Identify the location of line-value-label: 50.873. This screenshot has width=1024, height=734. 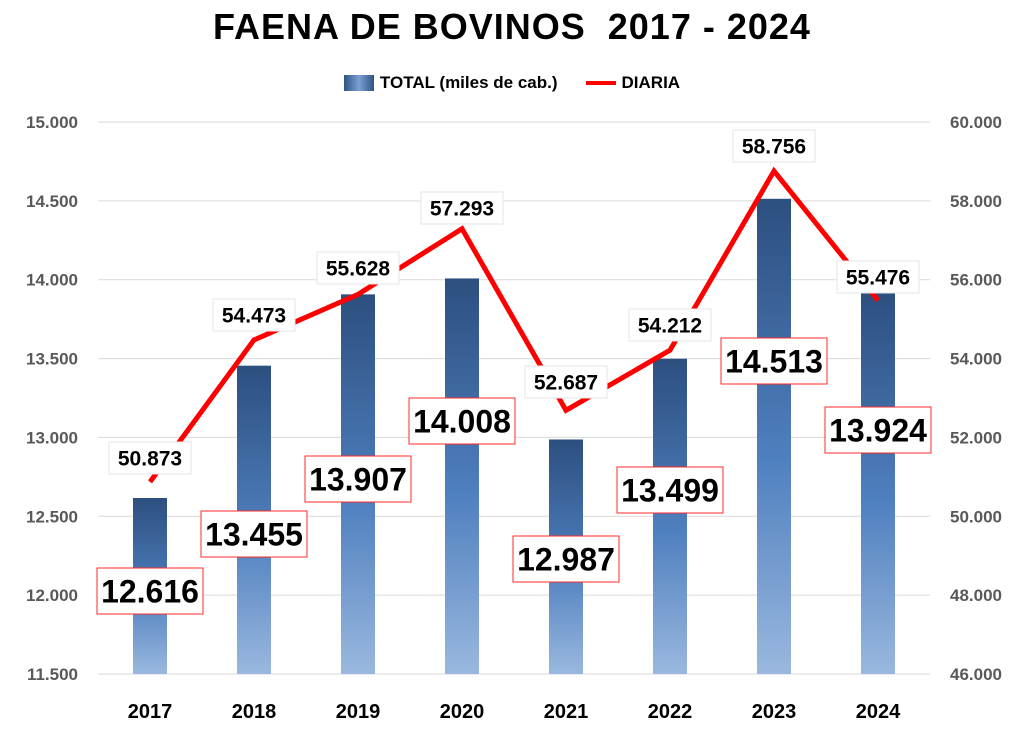
(150, 458).